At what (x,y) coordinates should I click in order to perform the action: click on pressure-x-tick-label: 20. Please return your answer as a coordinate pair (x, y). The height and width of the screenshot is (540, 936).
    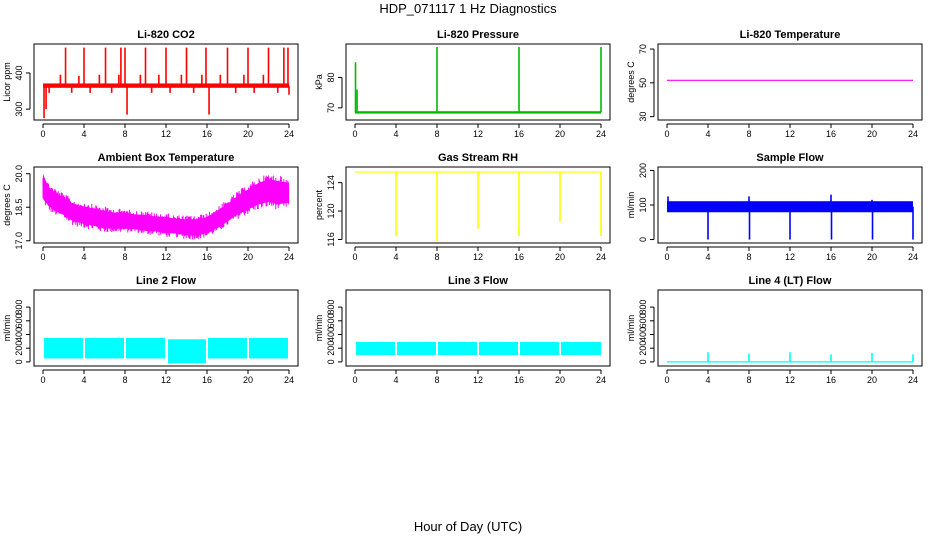
    Looking at the image, I should click on (560, 134).